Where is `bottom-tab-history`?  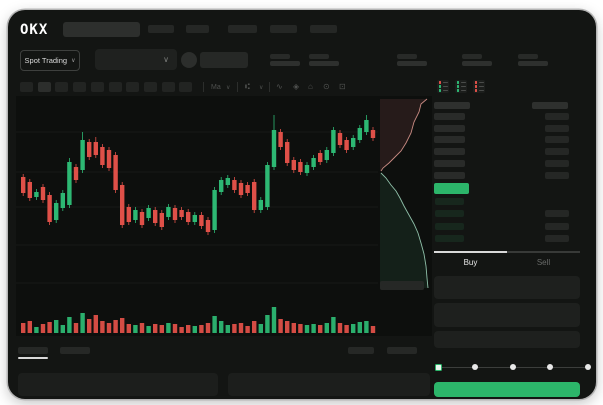 bottom-tab-history is located at coordinates (75, 350).